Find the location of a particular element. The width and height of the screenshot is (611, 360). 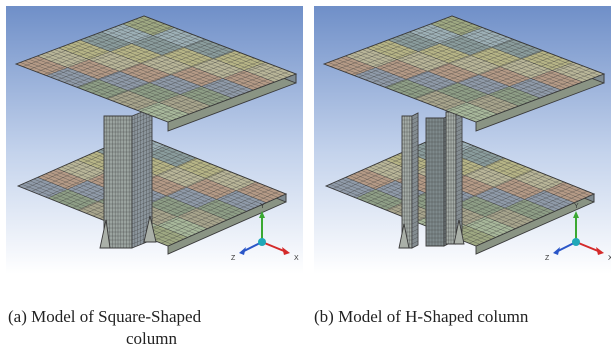

square-column-side-mesh is located at coordinates (142, 178).